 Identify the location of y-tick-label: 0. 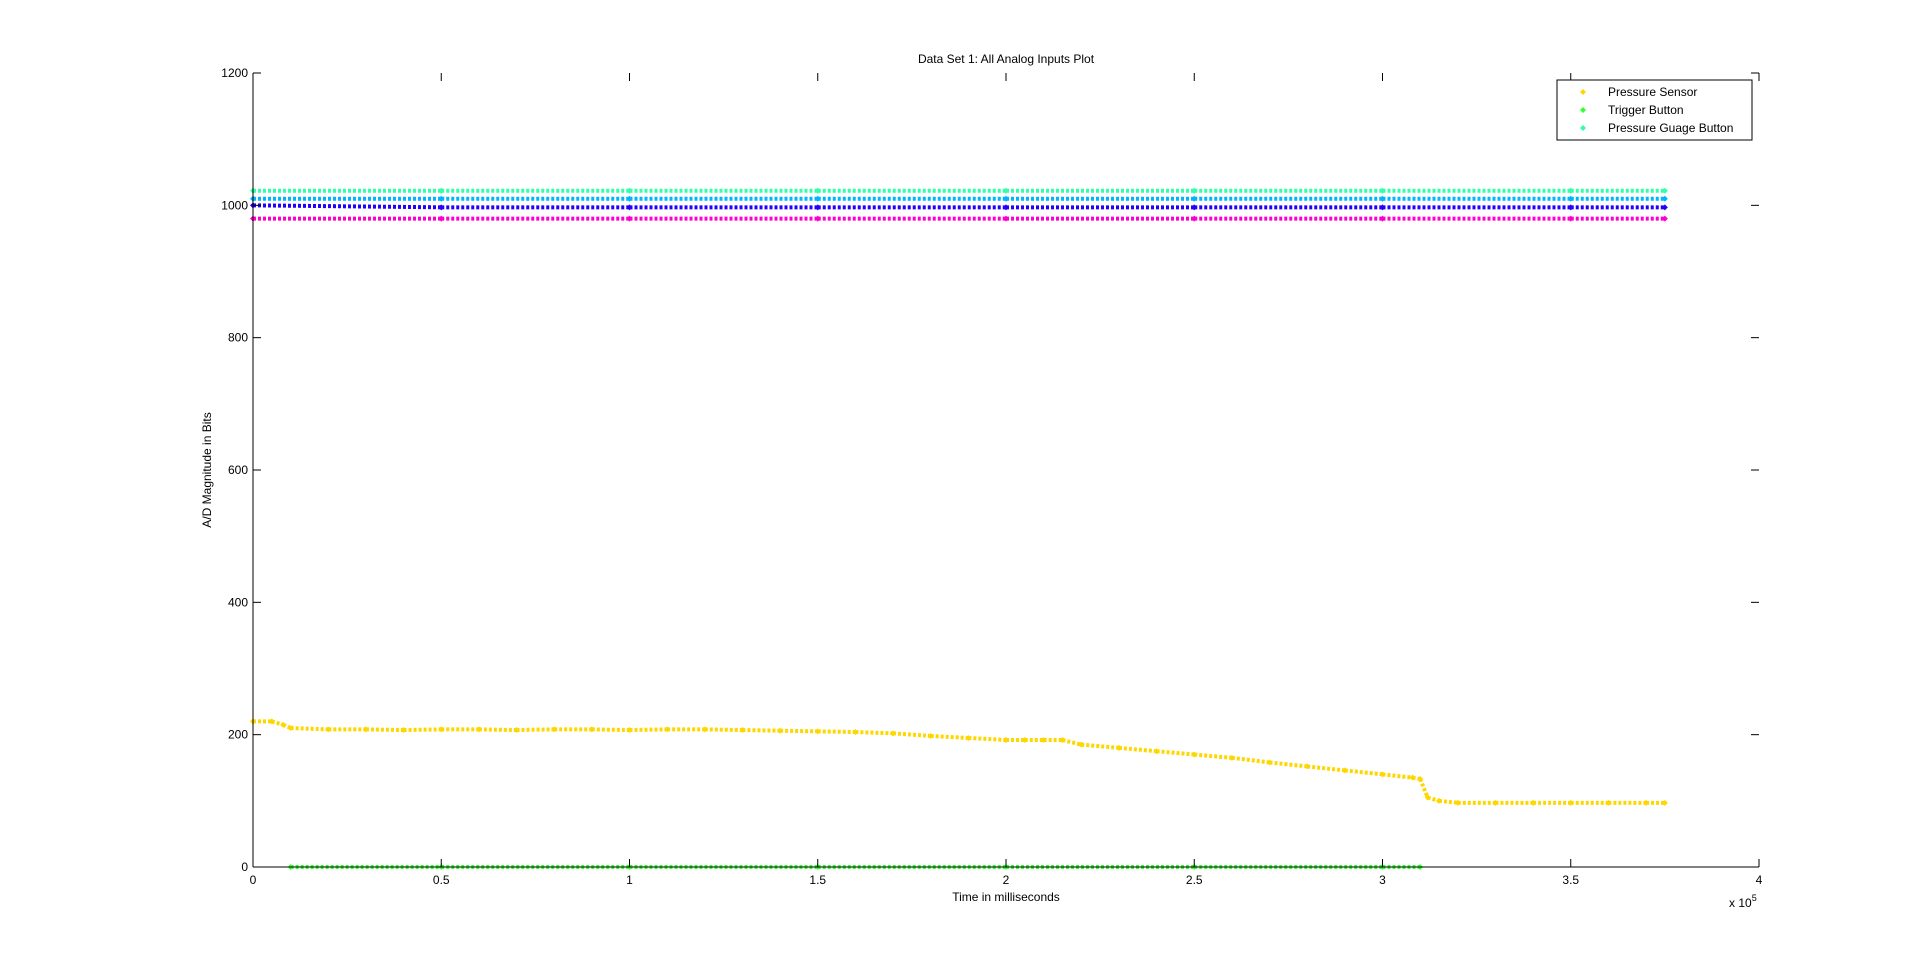
(244, 867).